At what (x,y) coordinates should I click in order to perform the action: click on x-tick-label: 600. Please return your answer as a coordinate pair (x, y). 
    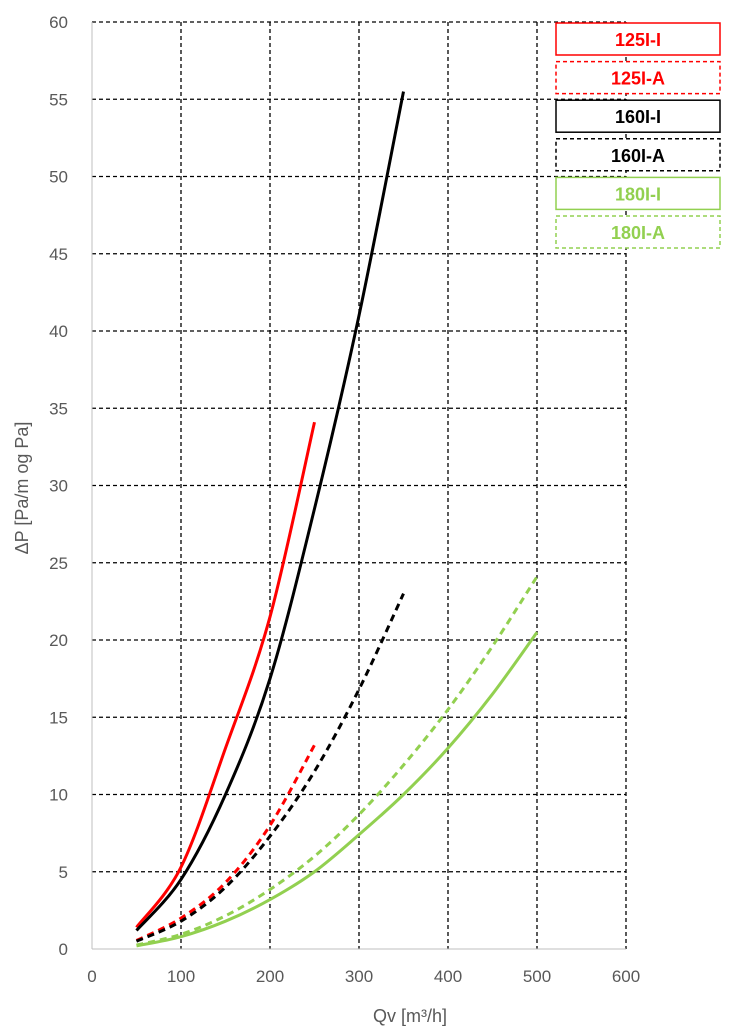
    Looking at the image, I should click on (626, 976).